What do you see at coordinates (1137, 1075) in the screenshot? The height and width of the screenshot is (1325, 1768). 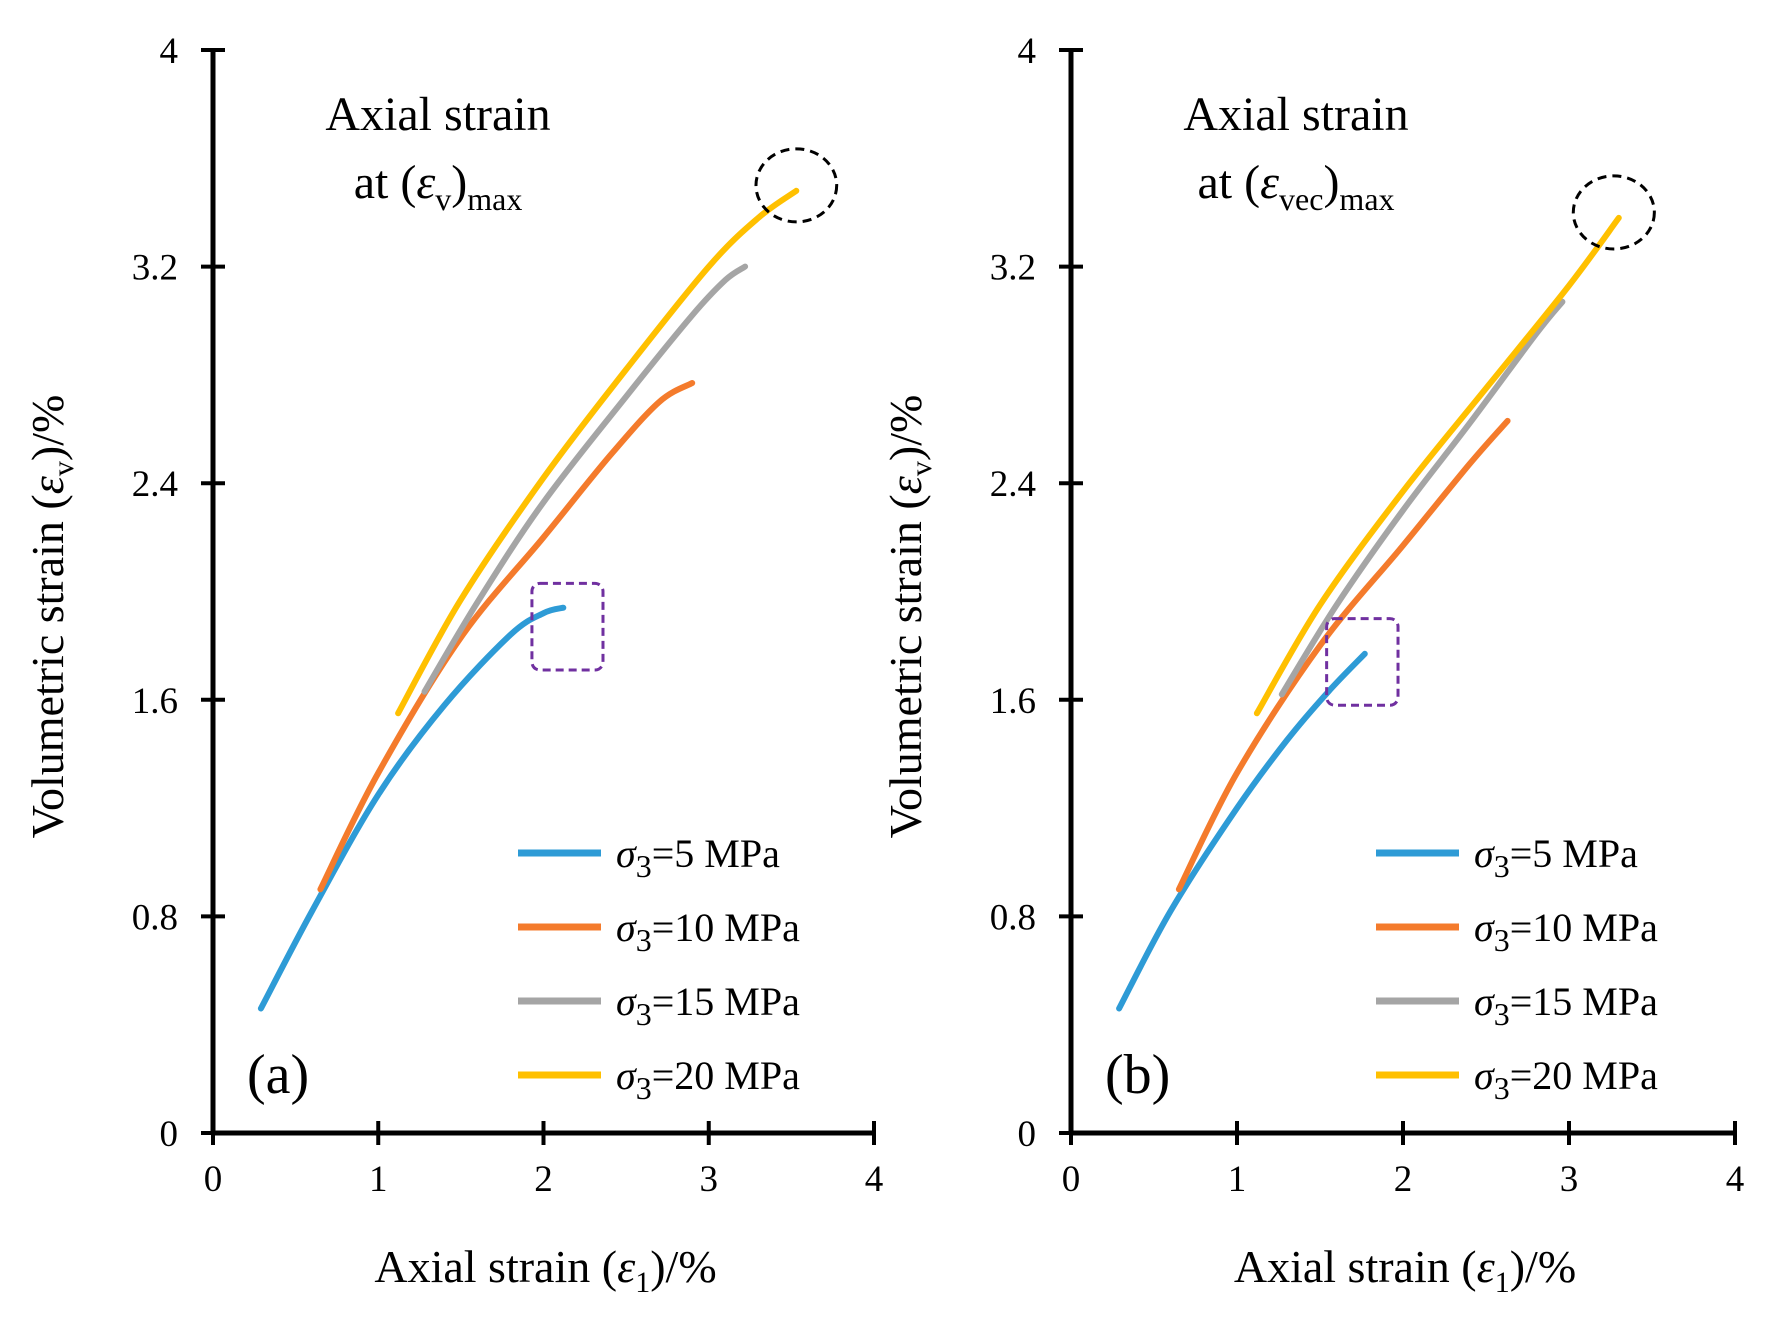 I see `panel-letter: (b)` at bounding box center [1137, 1075].